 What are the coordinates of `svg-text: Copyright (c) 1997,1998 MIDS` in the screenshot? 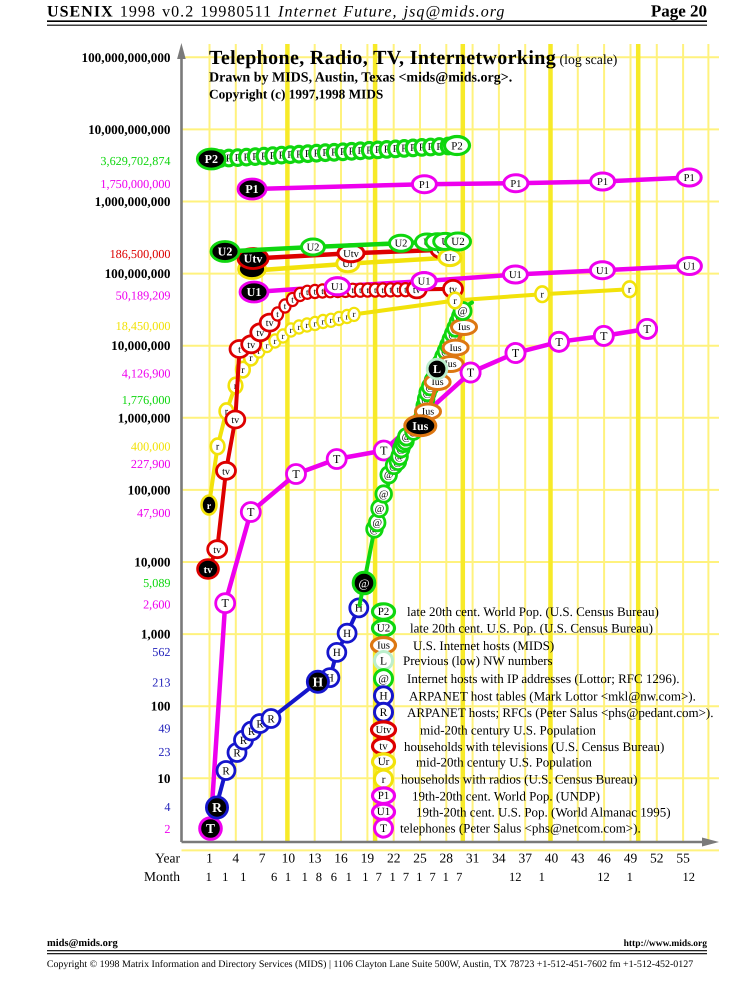 It's located at (296, 94).